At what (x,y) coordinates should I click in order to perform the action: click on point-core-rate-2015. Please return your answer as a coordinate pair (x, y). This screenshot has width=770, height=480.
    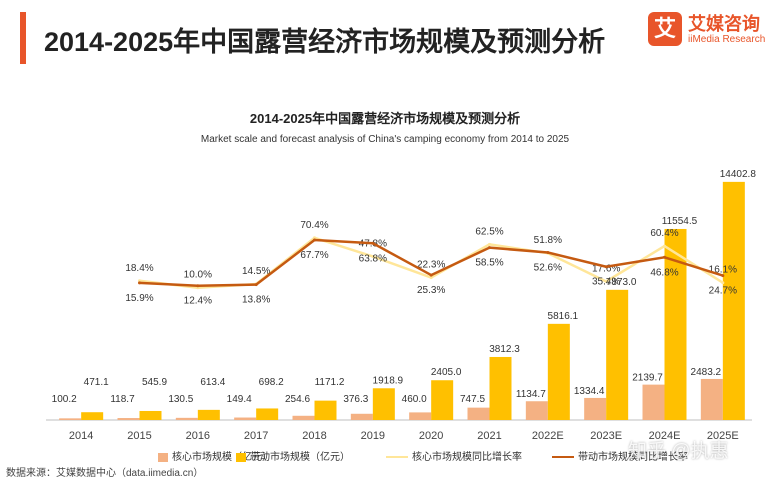
    Looking at the image, I should click on (139, 281).